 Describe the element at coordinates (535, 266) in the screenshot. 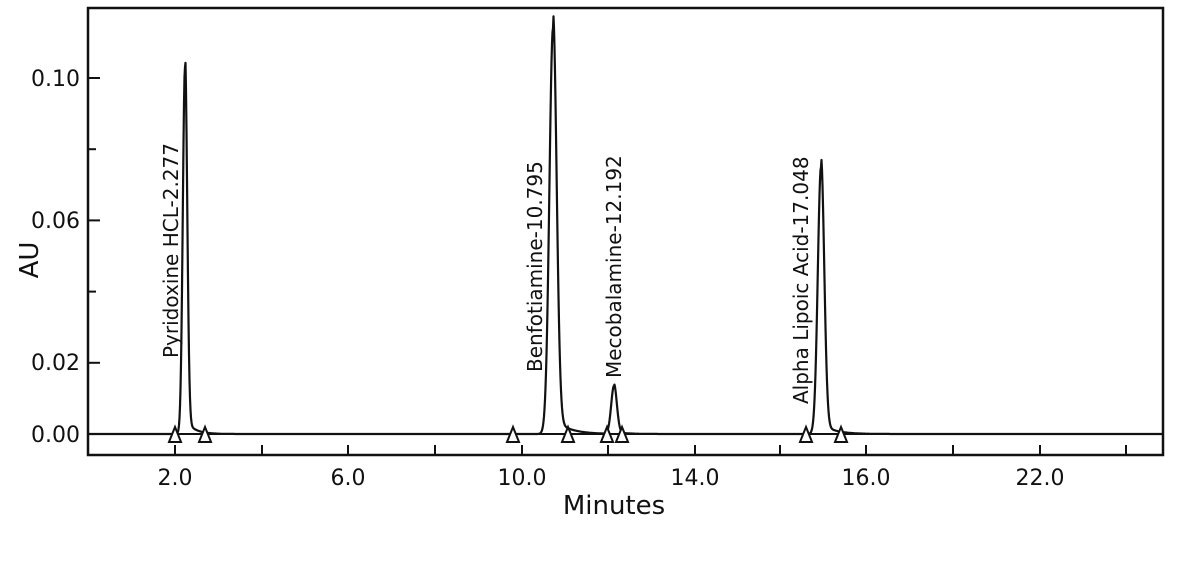

I see `peak-label-benfotiamine: Benfotiamine-10.795` at that location.